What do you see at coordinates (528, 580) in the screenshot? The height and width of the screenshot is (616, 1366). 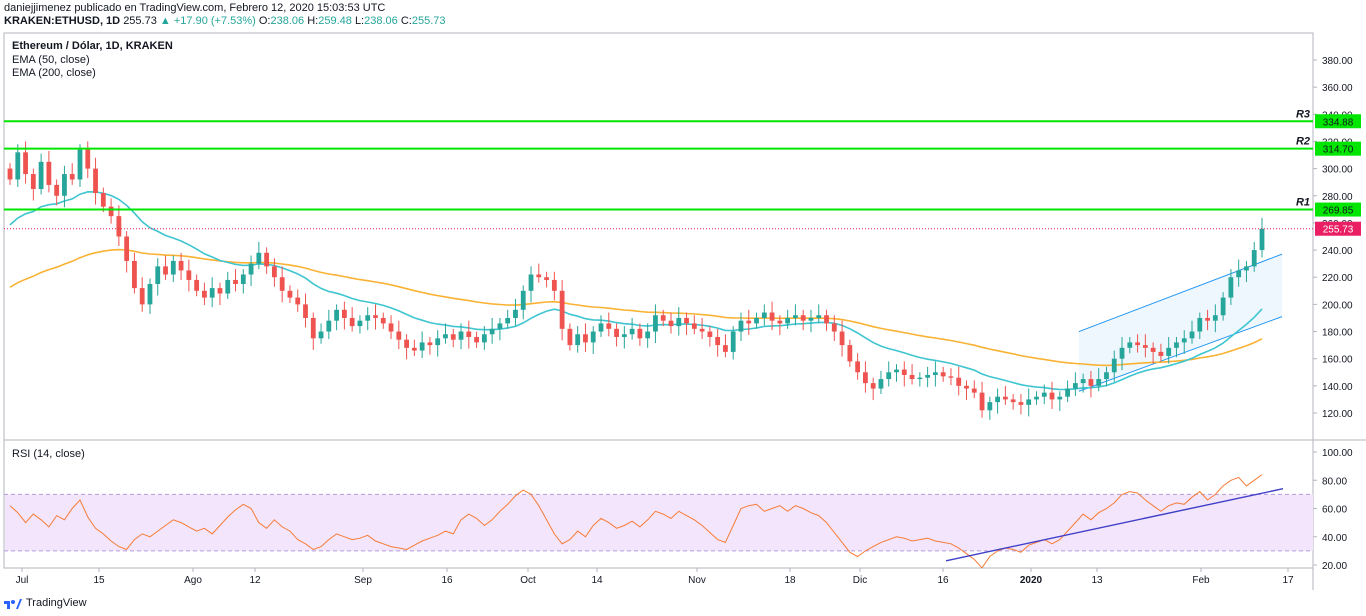 I see `time-tick-label: Oct` at bounding box center [528, 580].